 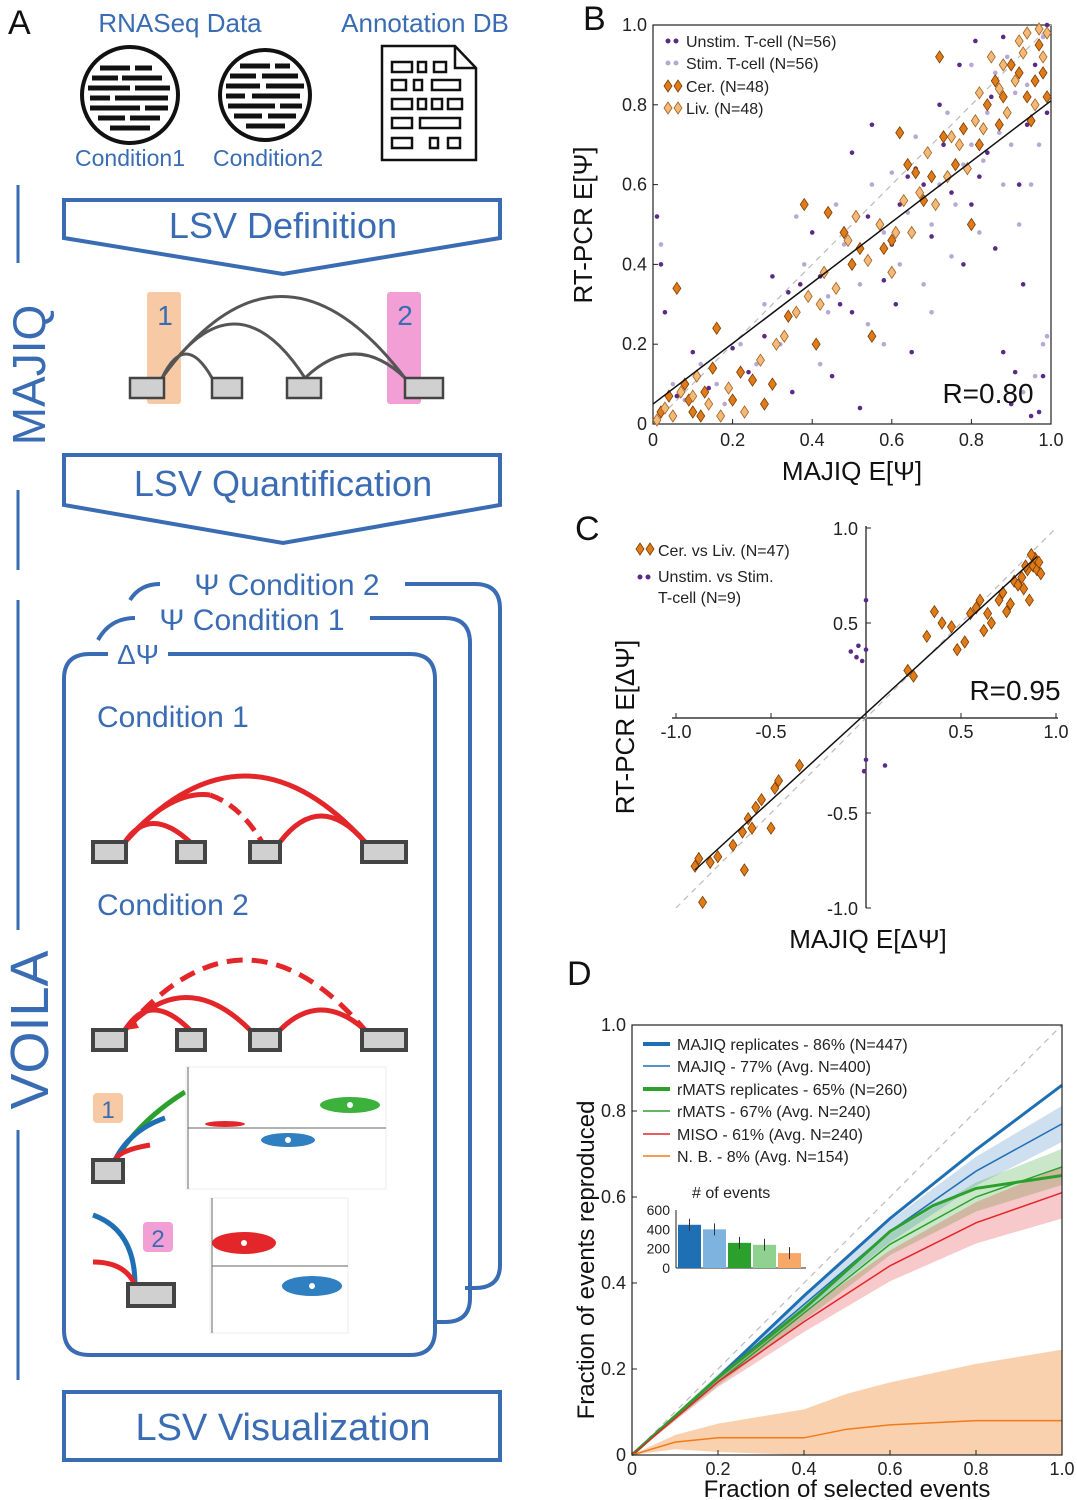 What do you see at coordinates (717, 1469) in the screenshot?
I see `x-tick-label: 0.2` at bounding box center [717, 1469].